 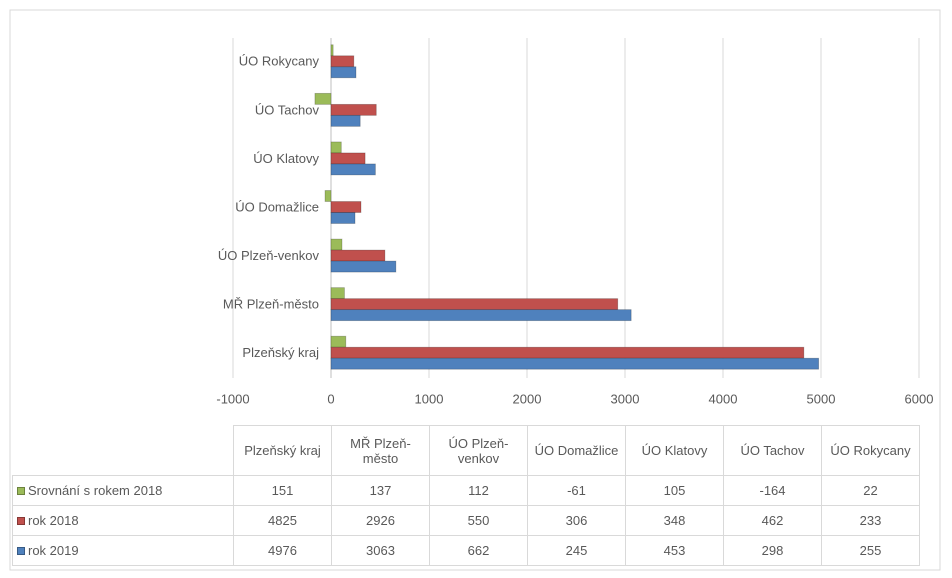 What do you see at coordinates (429, 398) in the screenshot?
I see `x-tick-label: 1000` at bounding box center [429, 398].